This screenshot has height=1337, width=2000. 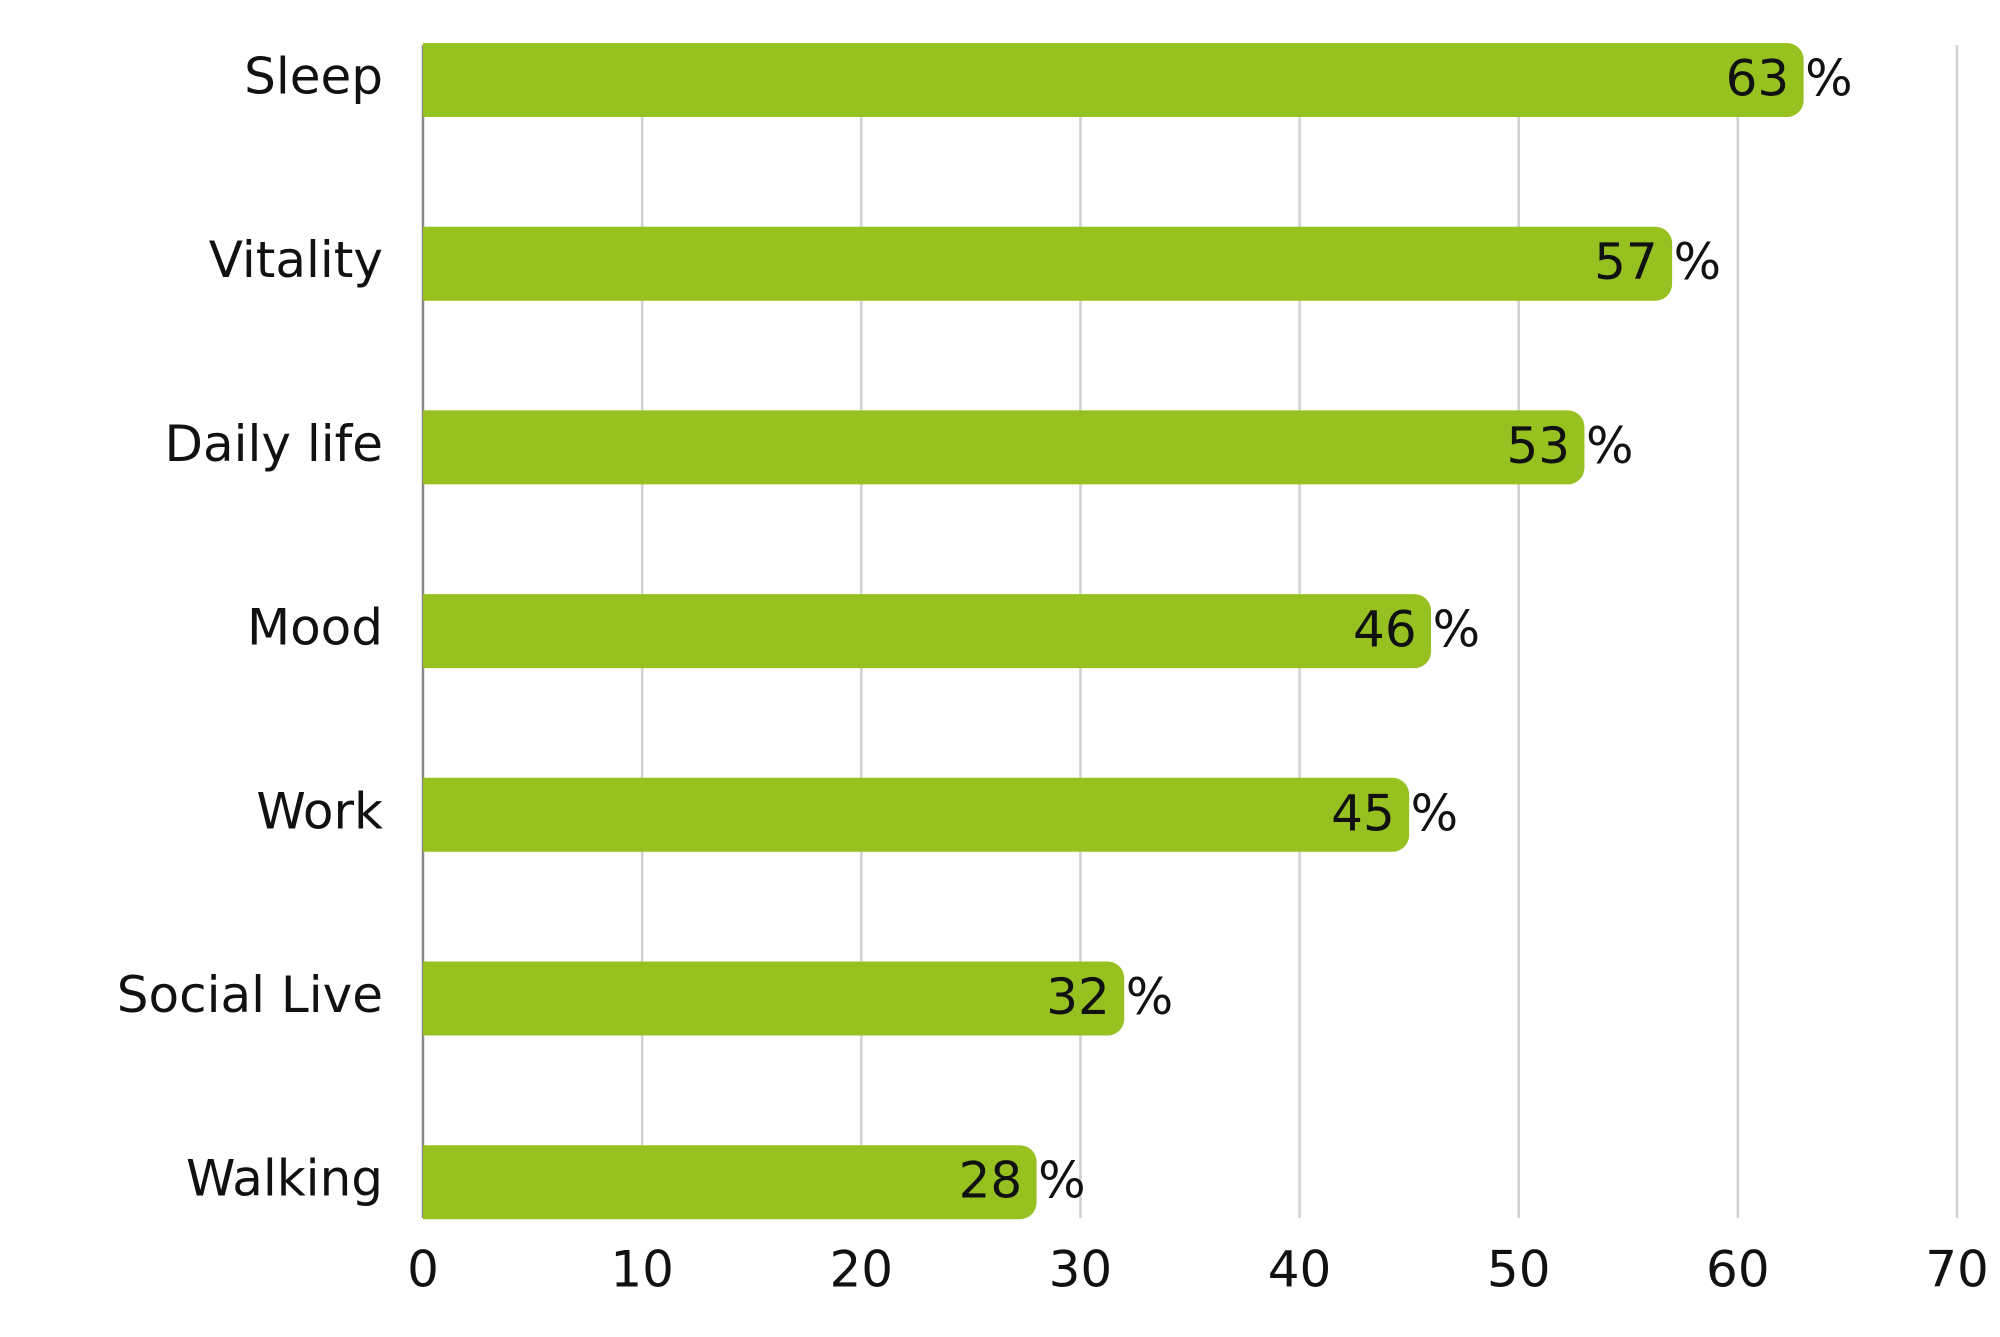 I want to click on value-label: 57 %, so click(x=1657, y=262).